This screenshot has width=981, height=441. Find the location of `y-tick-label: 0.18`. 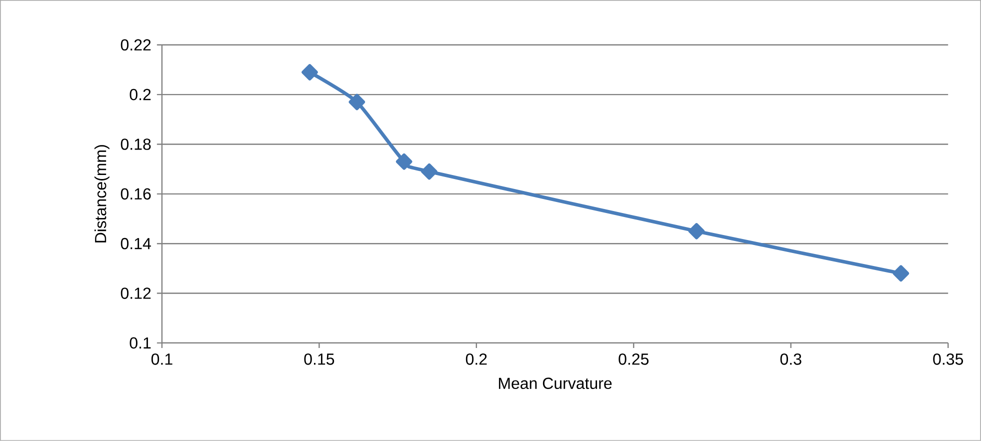

y-tick-label: 0.18 is located at coordinates (135, 144).